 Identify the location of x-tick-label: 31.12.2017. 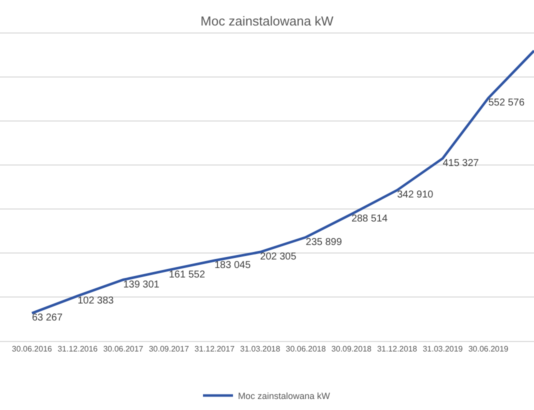
(215, 349).